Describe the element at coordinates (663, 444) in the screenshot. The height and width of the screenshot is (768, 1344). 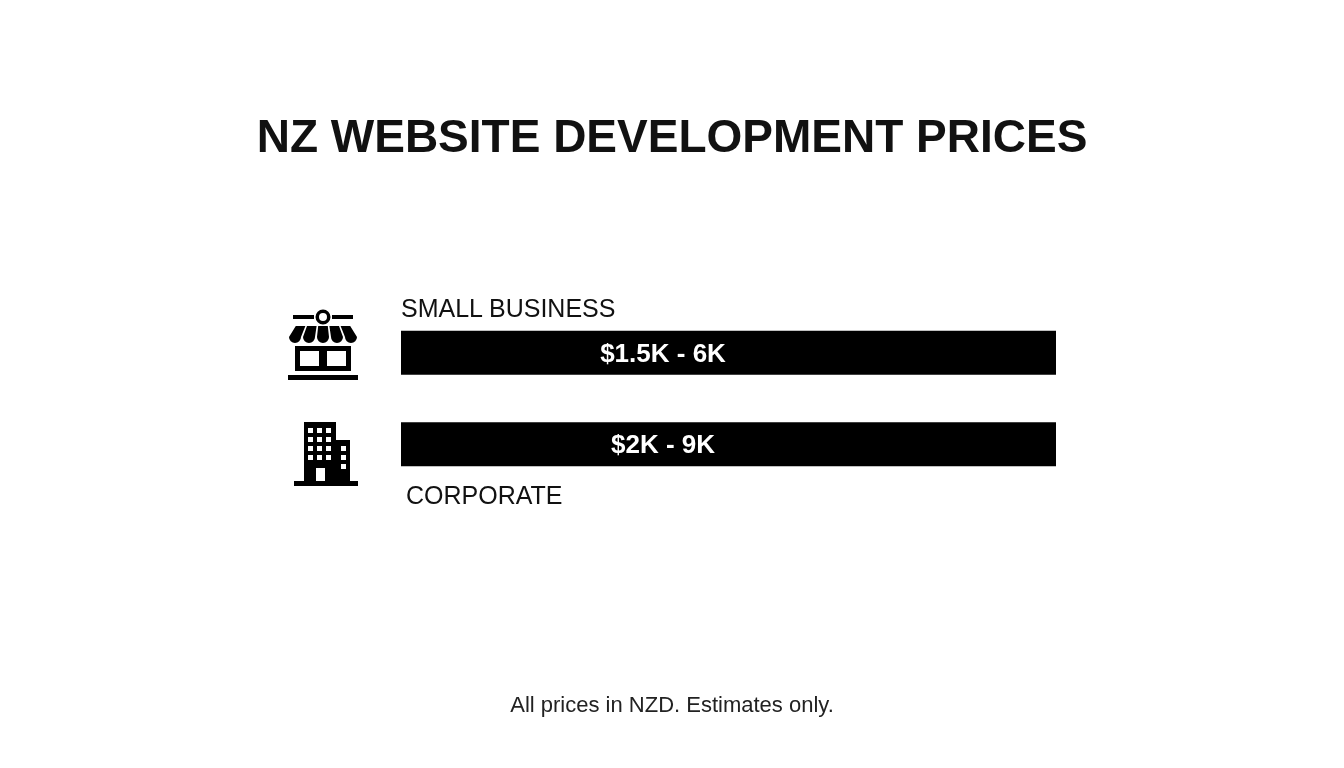
I see `annotation: $2K - 9K` at that location.